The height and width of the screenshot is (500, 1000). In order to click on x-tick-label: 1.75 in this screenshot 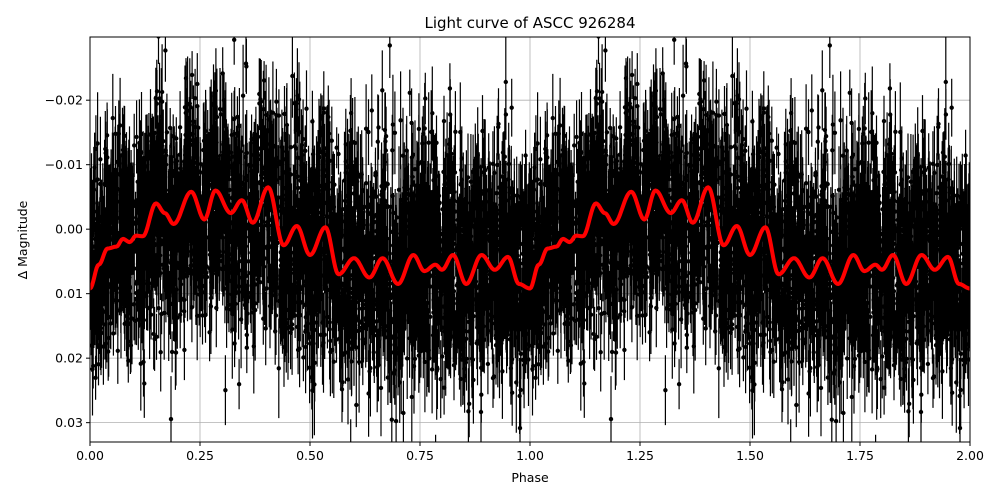, I will do `click(860, 455)`.